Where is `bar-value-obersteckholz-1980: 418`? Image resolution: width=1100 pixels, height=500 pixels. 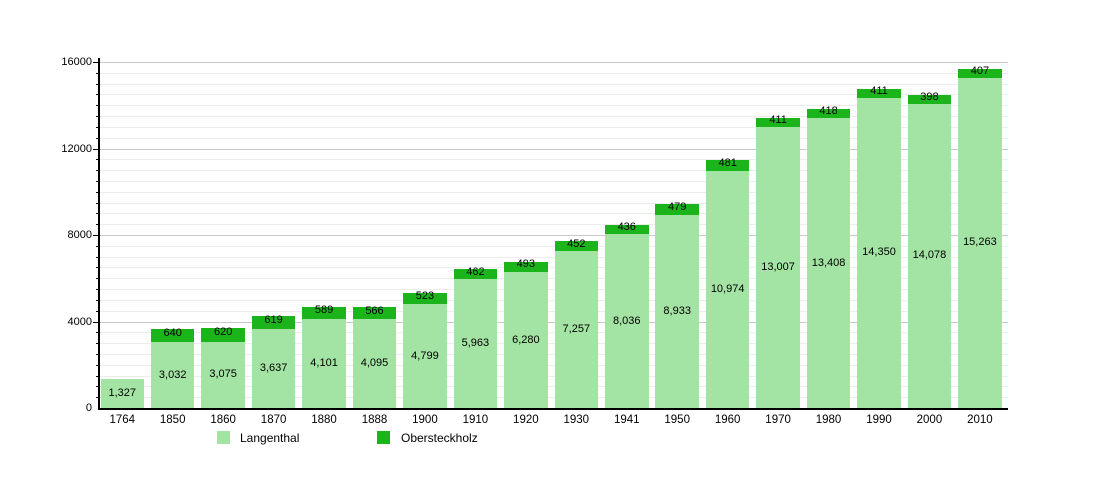
bar-value-obersteckholz-1980: 418 is located at coordinates (828, 111).